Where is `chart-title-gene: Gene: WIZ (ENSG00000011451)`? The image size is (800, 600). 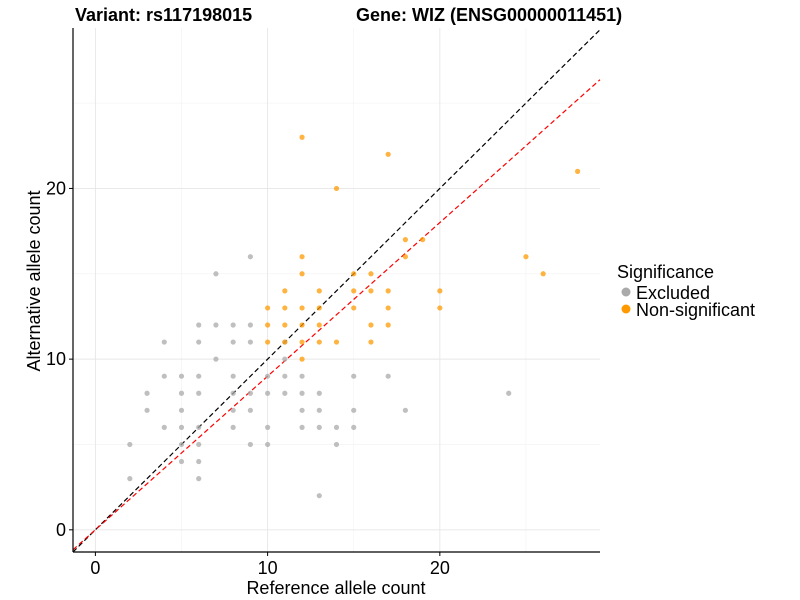
chart-title-gene: Gene: WIZ (ENSG00000011451) is located at coordinates (489, 15).